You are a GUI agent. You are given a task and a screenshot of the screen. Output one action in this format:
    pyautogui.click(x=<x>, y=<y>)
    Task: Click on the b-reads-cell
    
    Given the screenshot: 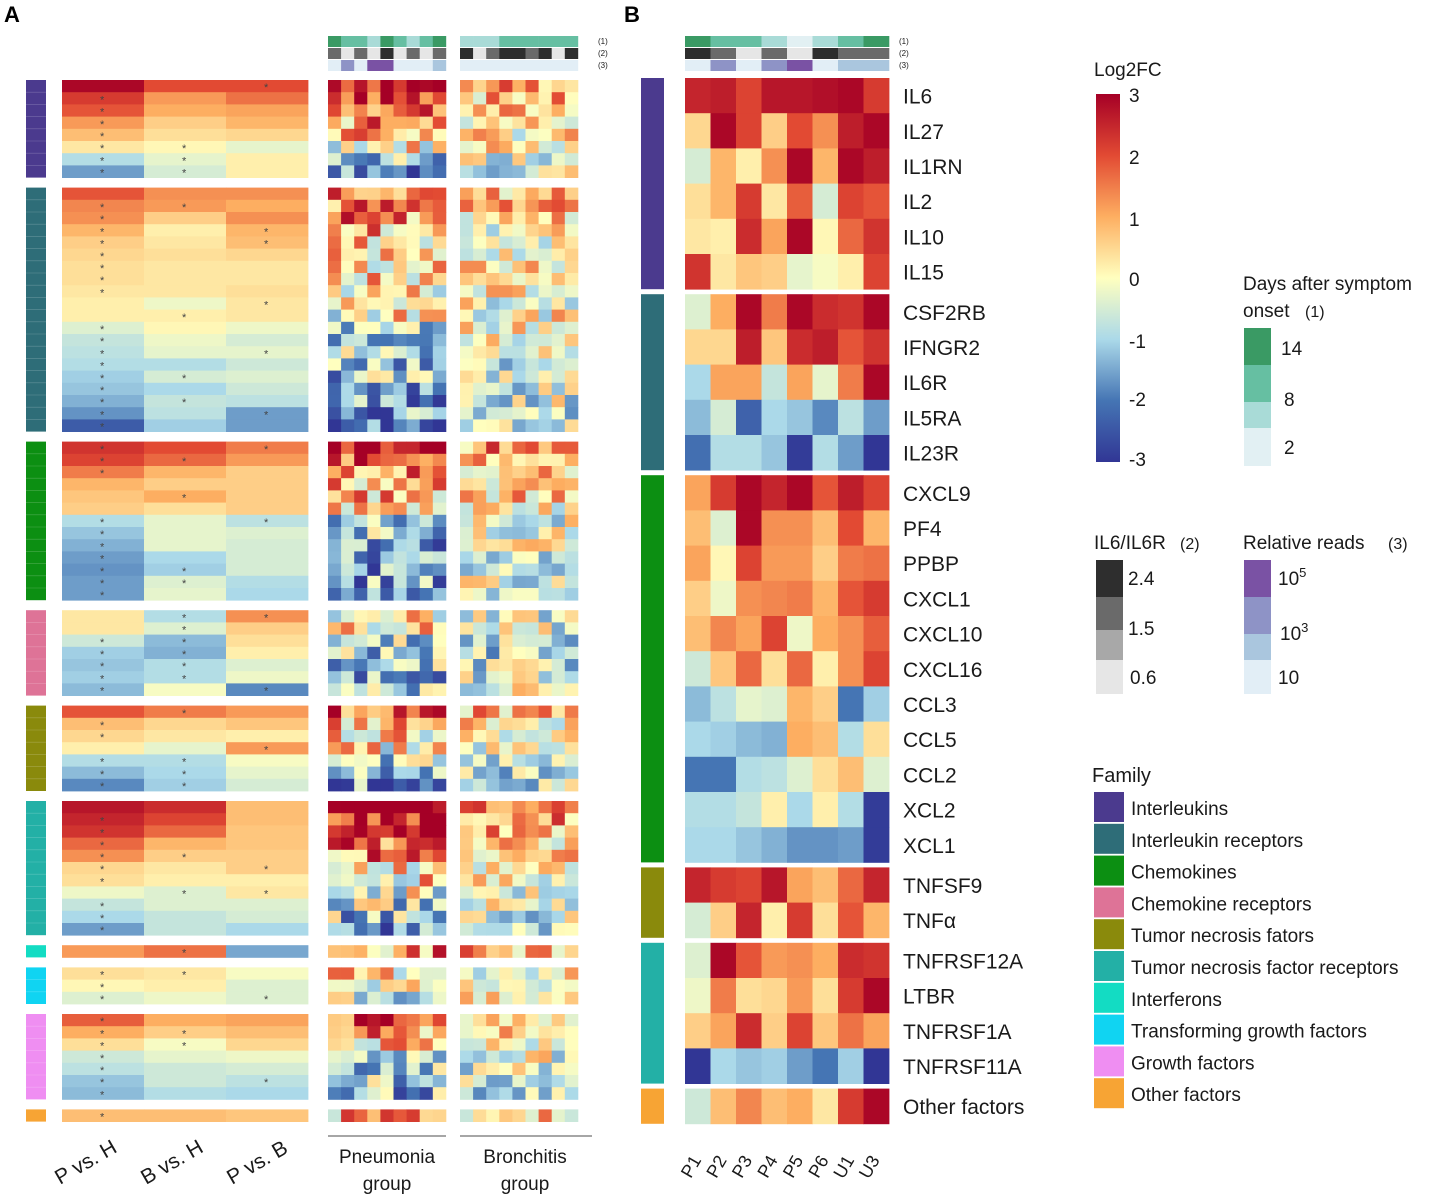 What is the action you would take?
    pyautogui.click(x=698, y=65)
    